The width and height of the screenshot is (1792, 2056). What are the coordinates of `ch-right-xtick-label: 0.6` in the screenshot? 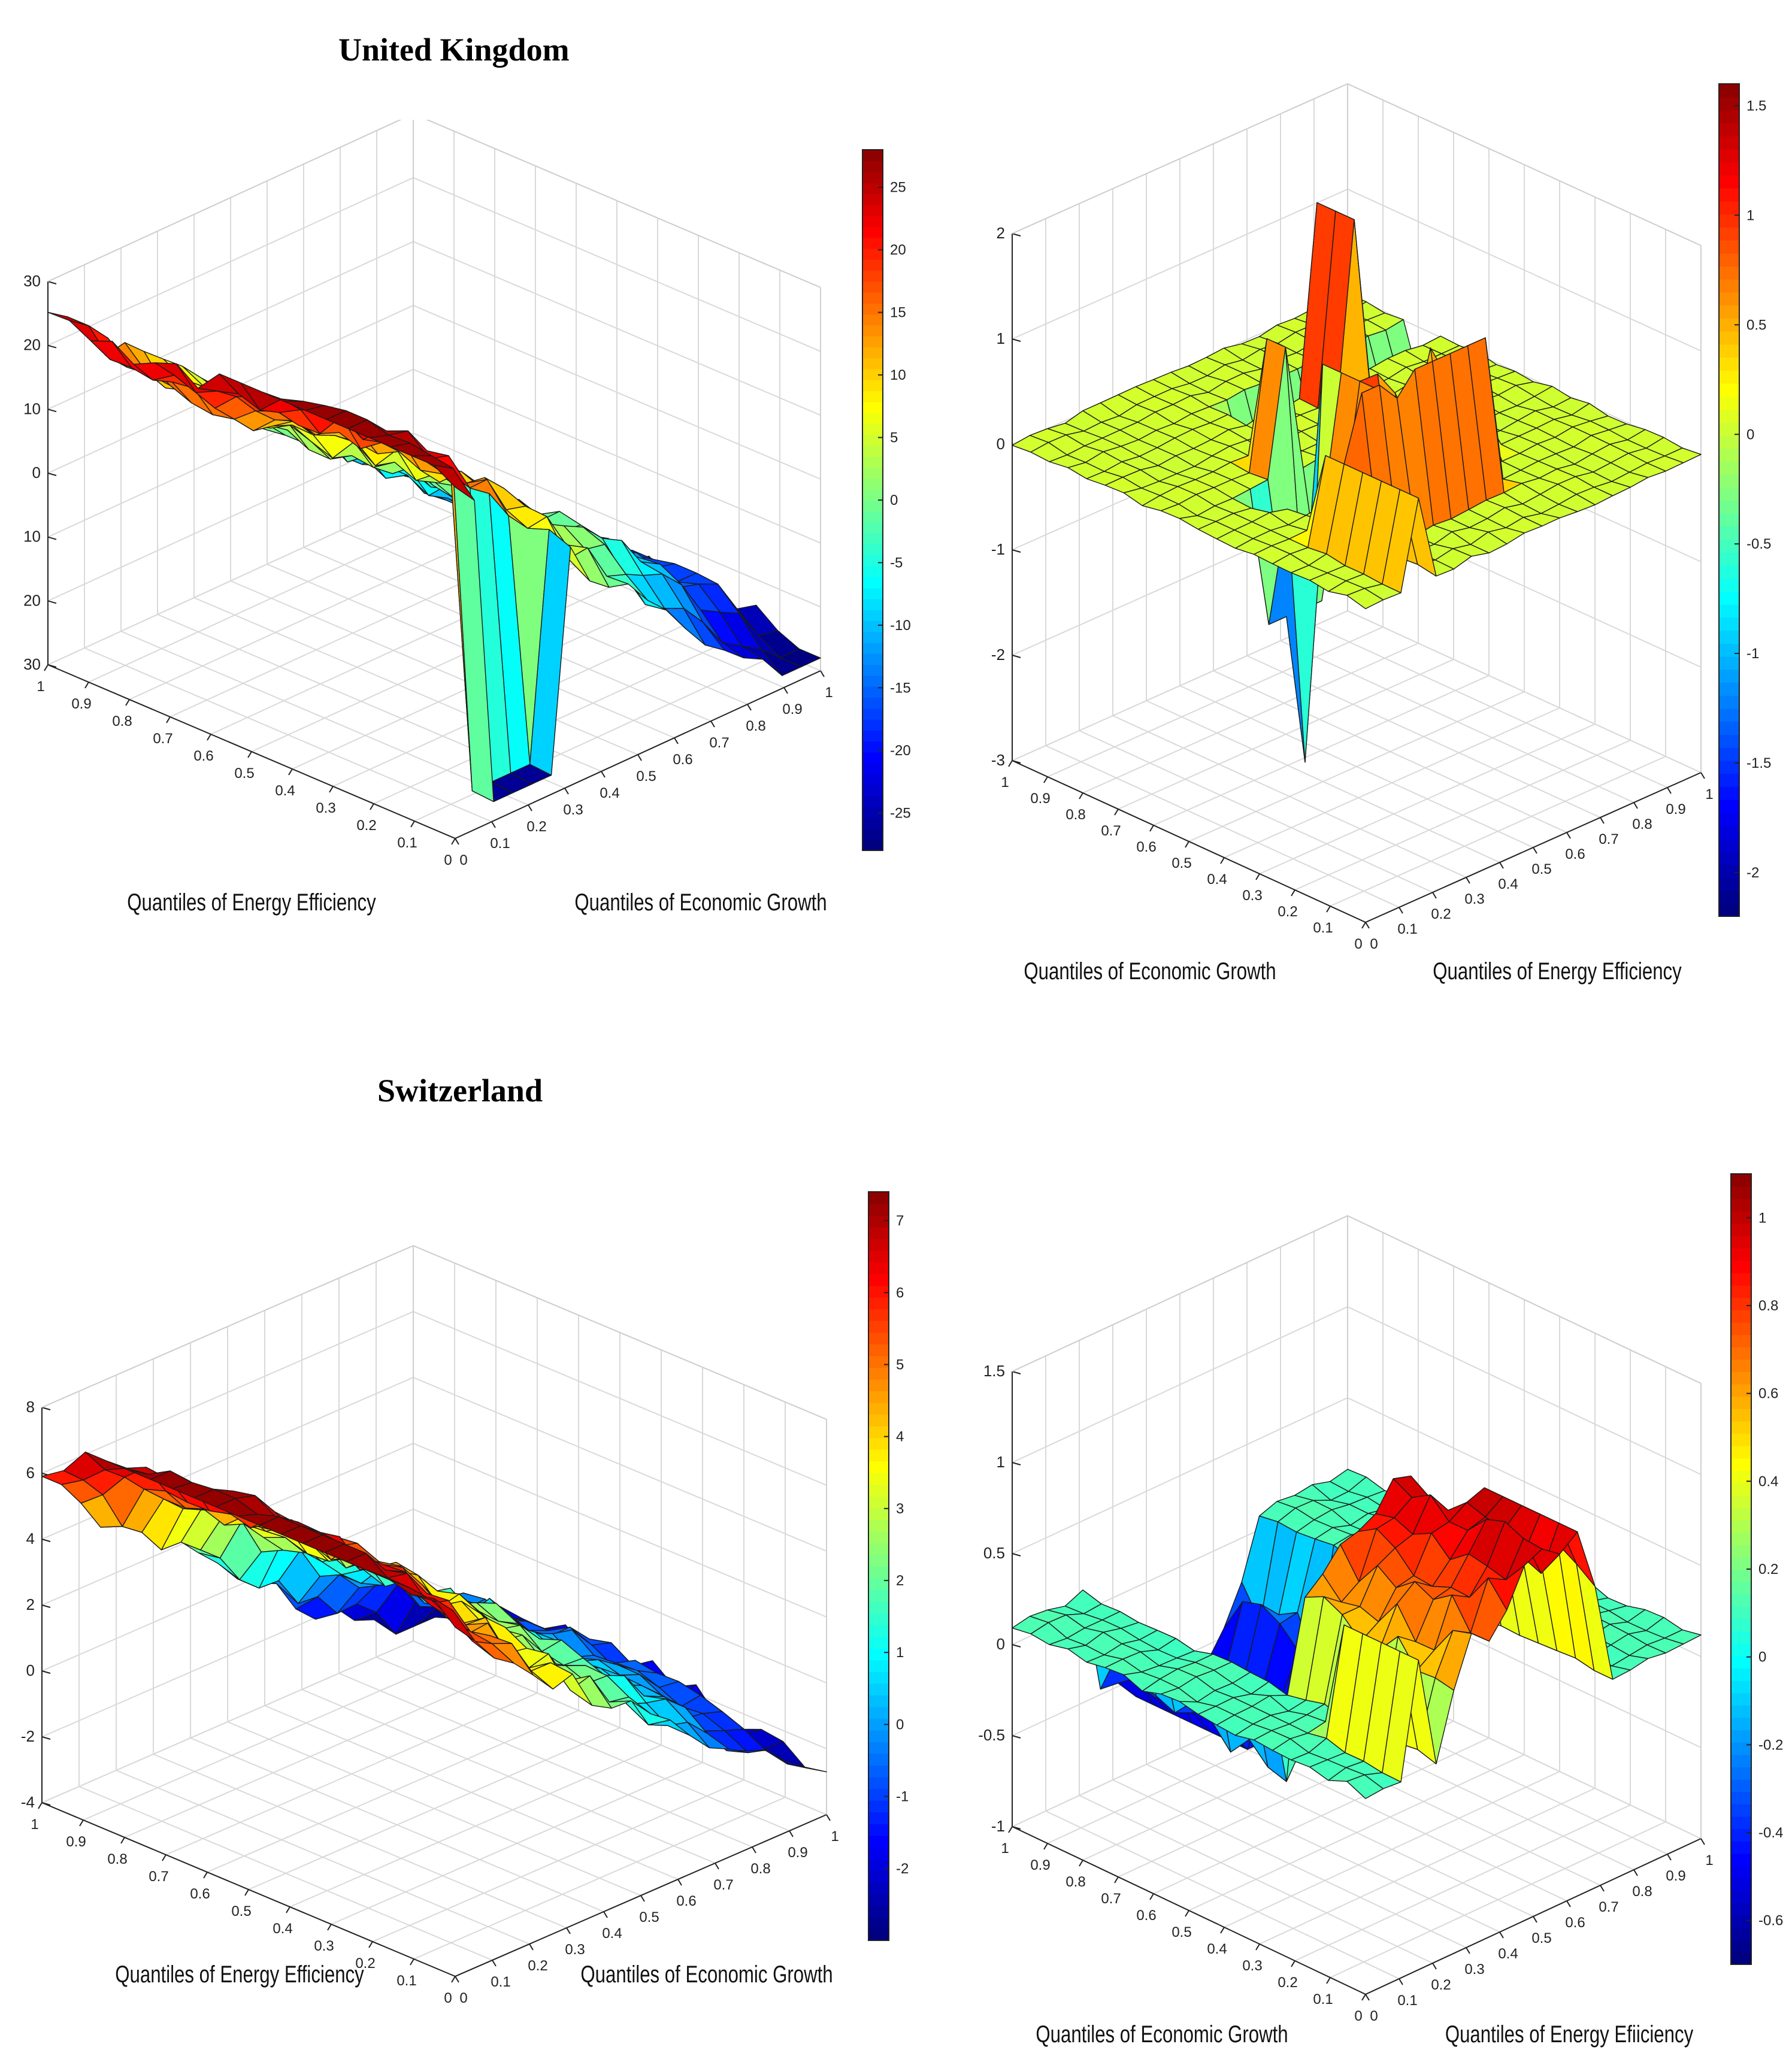 It's located at (1146, 1915).